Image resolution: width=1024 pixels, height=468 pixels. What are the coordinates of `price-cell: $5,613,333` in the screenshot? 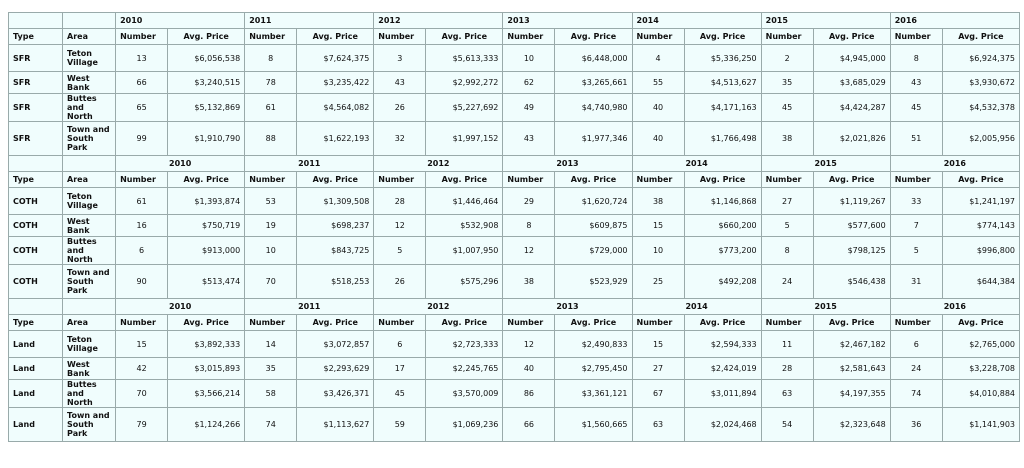 It's located at (464, 58).